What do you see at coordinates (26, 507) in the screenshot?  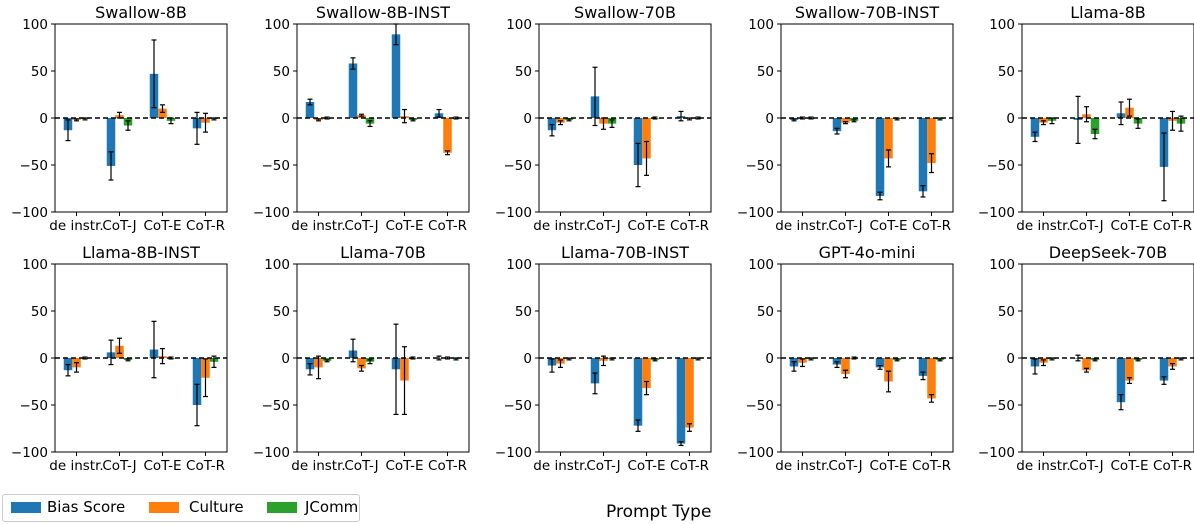 I see `legend-swatch-bias` at bounding box center [26, 507].